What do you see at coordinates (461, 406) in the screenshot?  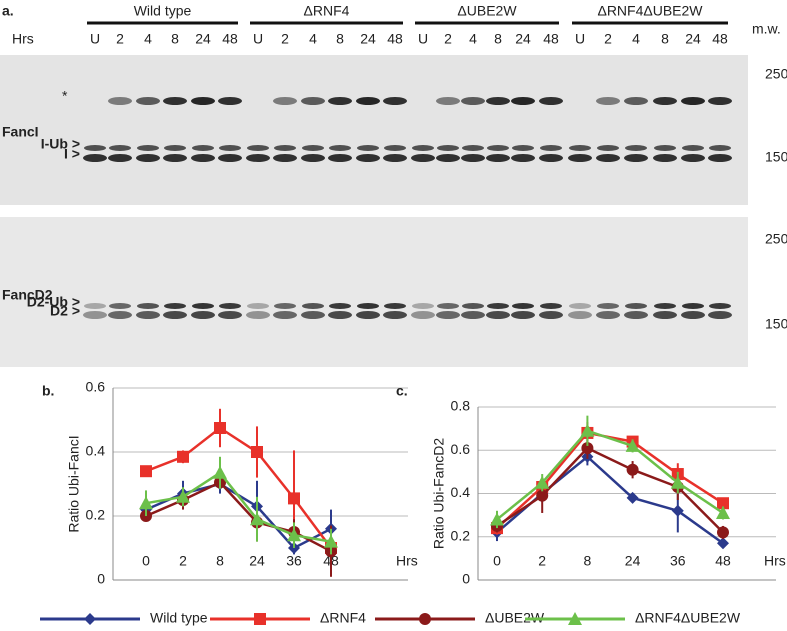 I see `y-tick-label: 0.8` at bounding box center [461, 406].